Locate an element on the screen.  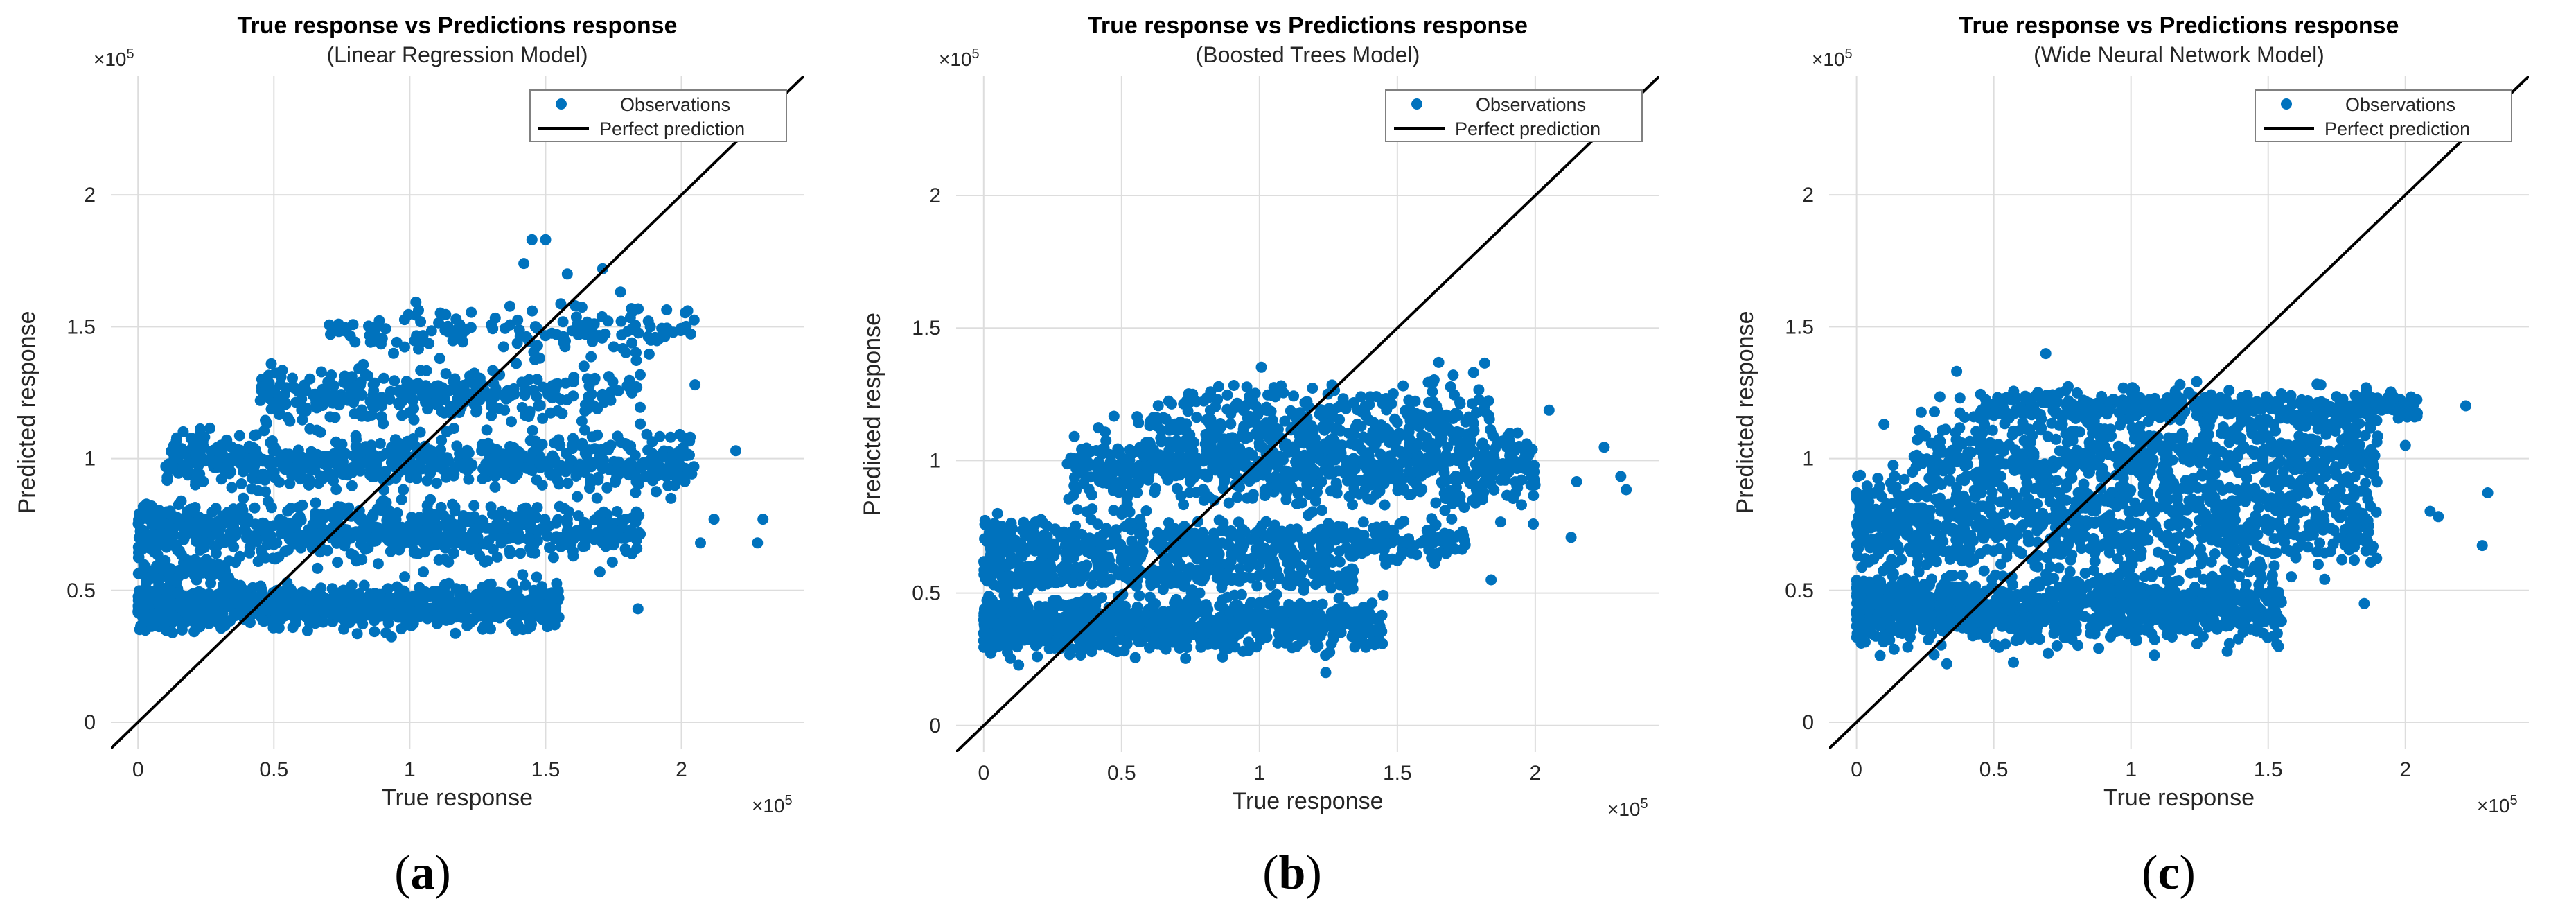
y-tick-label: 2 is located at coordinates (90, 195).